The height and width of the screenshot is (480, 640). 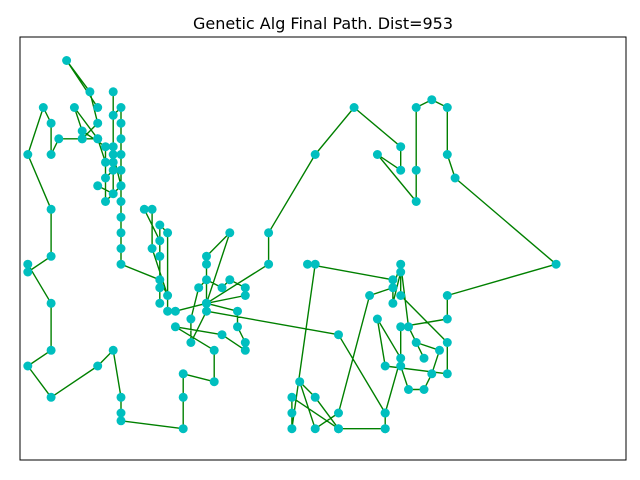 What do you see at coordinates (323, 23) in the screenshot?
I see `chart-title: Genetic Alg Final Path. Dist=953` at bounding box center [323, 23].